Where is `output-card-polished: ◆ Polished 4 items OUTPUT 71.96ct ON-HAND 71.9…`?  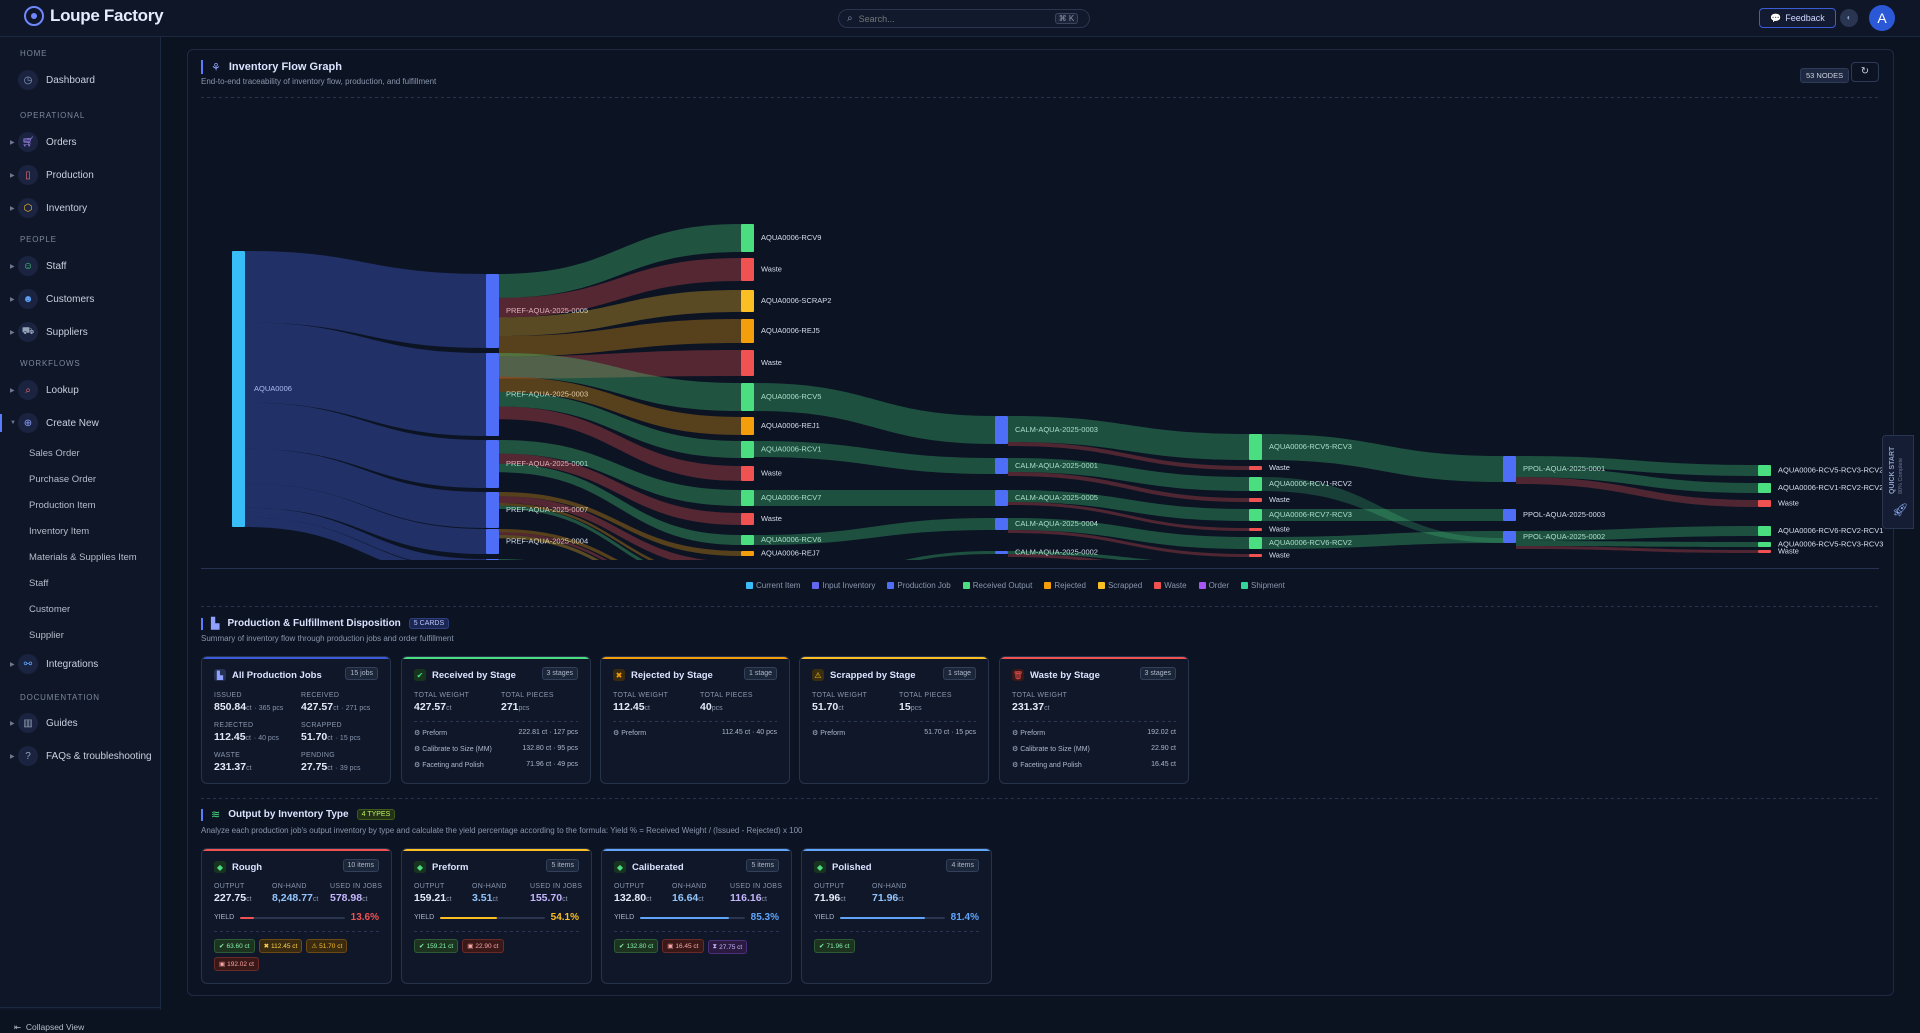
output-card-polished: ◆ Polished 4 items OUTPUT 71.96ct ON-HAND 71.9… is located at coordinates (896, 916).